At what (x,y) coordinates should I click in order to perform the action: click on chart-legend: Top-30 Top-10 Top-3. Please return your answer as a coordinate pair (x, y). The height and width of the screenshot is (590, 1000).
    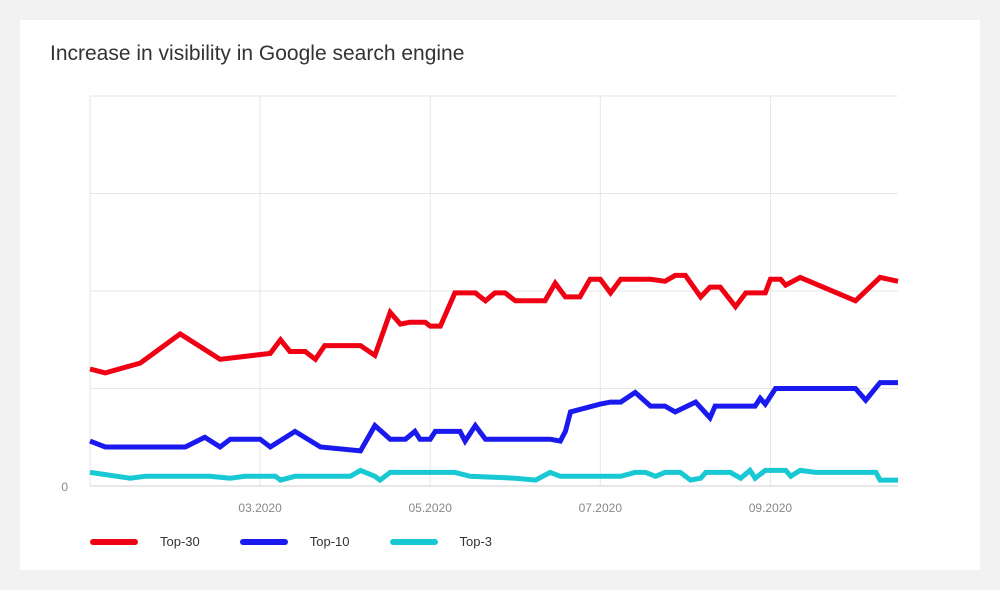
    Looking at the image, I should click on (311, 541).